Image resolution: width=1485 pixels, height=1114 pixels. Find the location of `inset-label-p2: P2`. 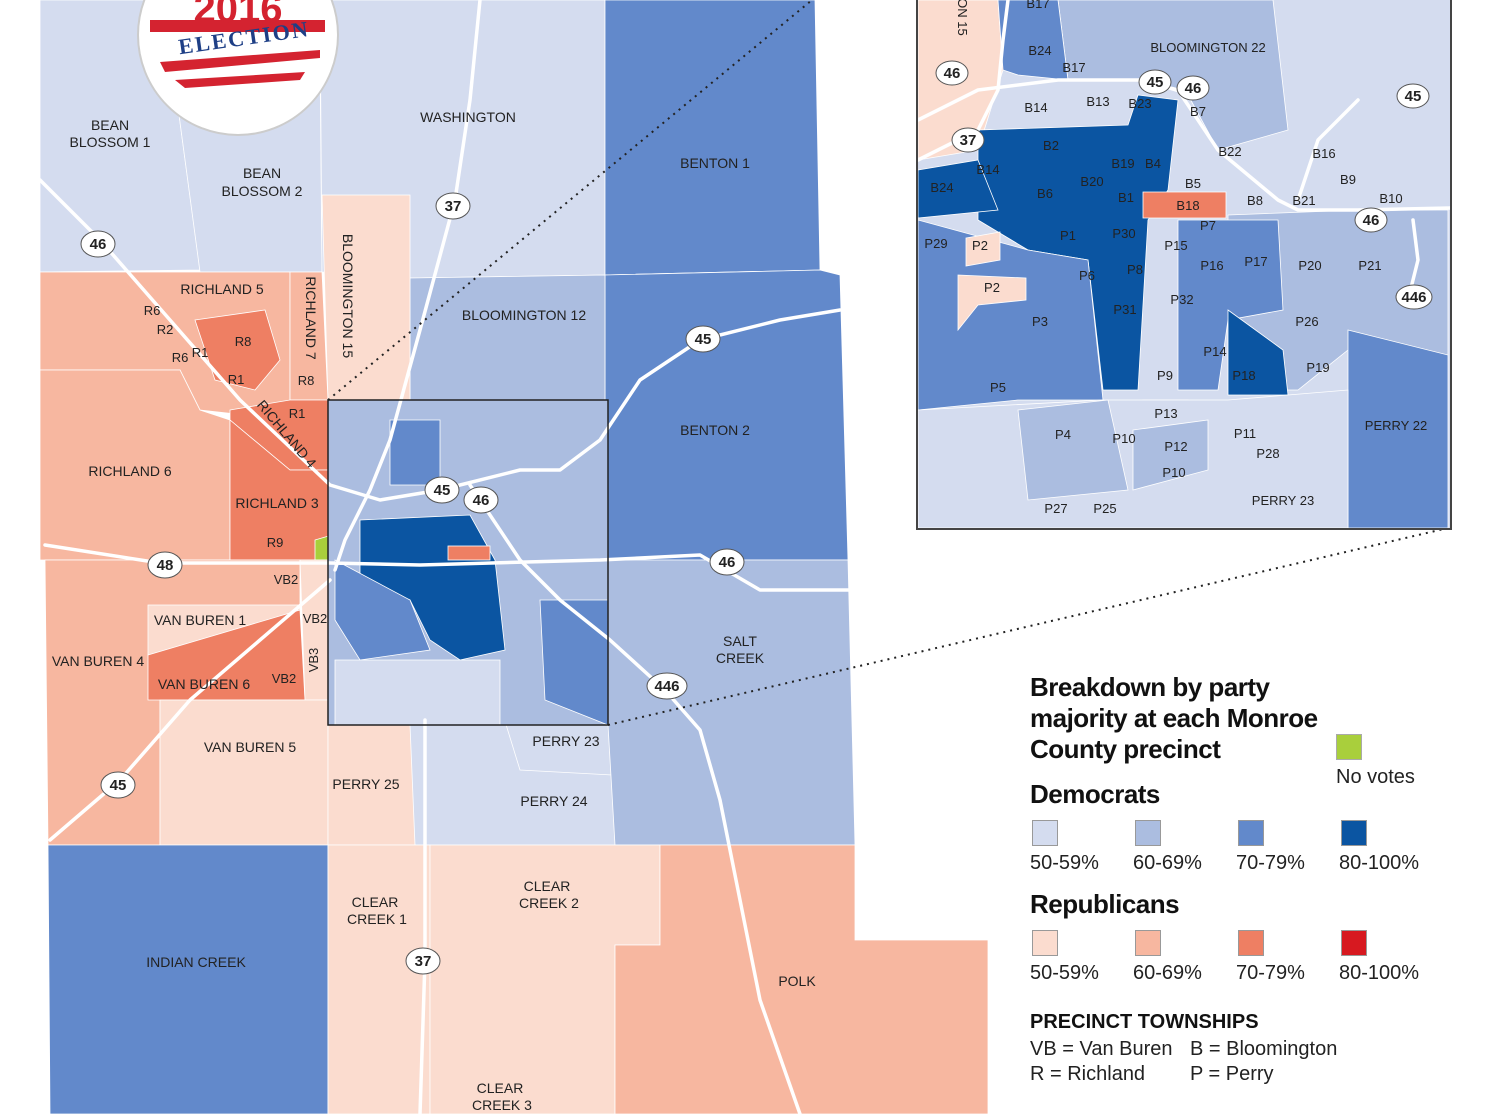

inset-label-p2: P2 is located at coordinates (980, 245).